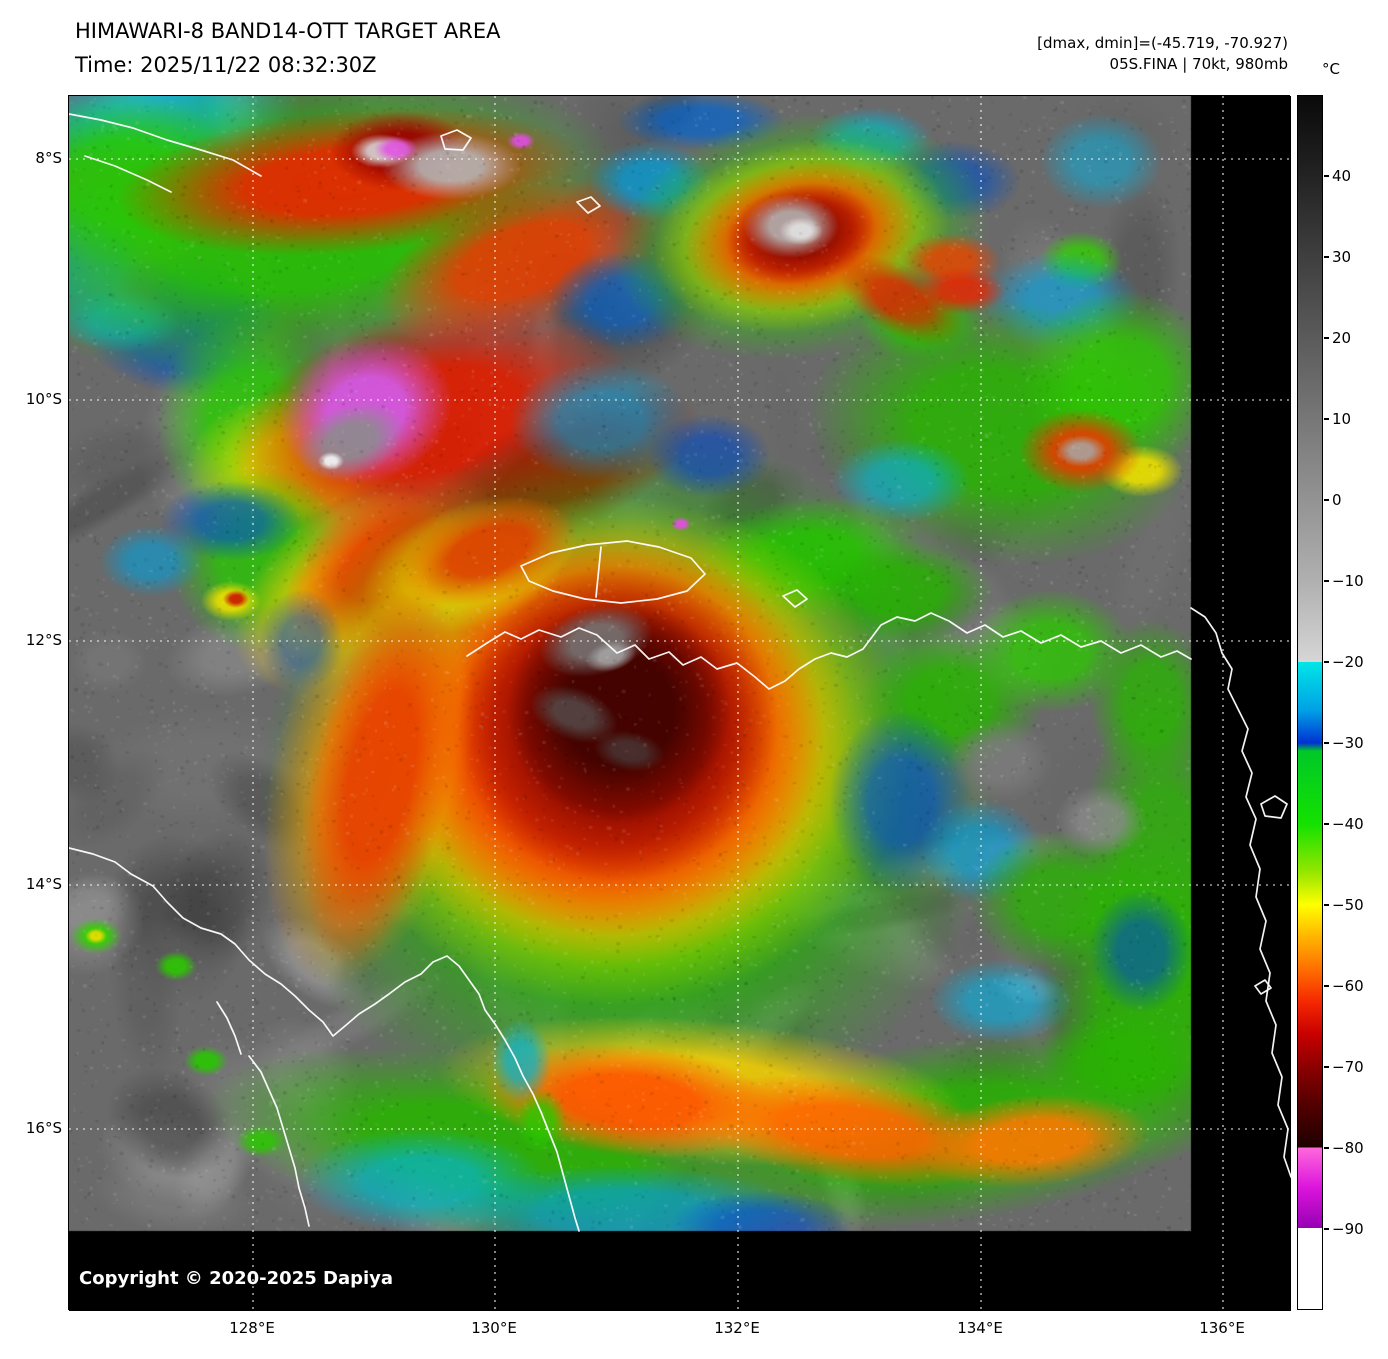 The width and height of the screenshot is (1388, 1359). I want to click on lat-axis-label: 12°S, so click(43, 640).